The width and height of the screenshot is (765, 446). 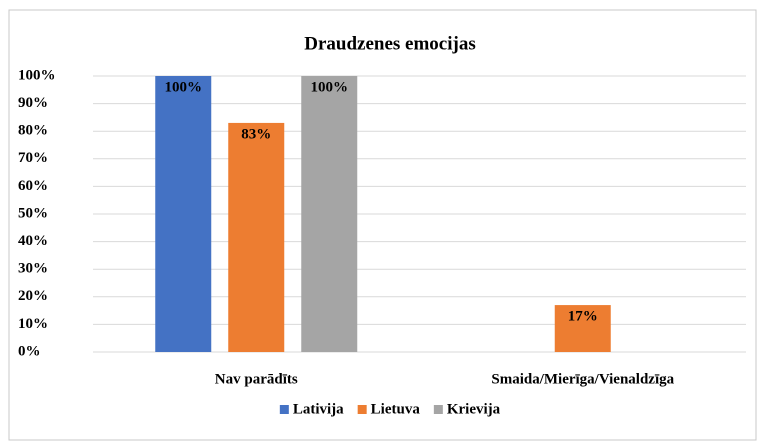 What do you see at coordinates (29, 351) in the screenshot?
I see `y-tick-label: 0%` at bounding box center [29, 351].